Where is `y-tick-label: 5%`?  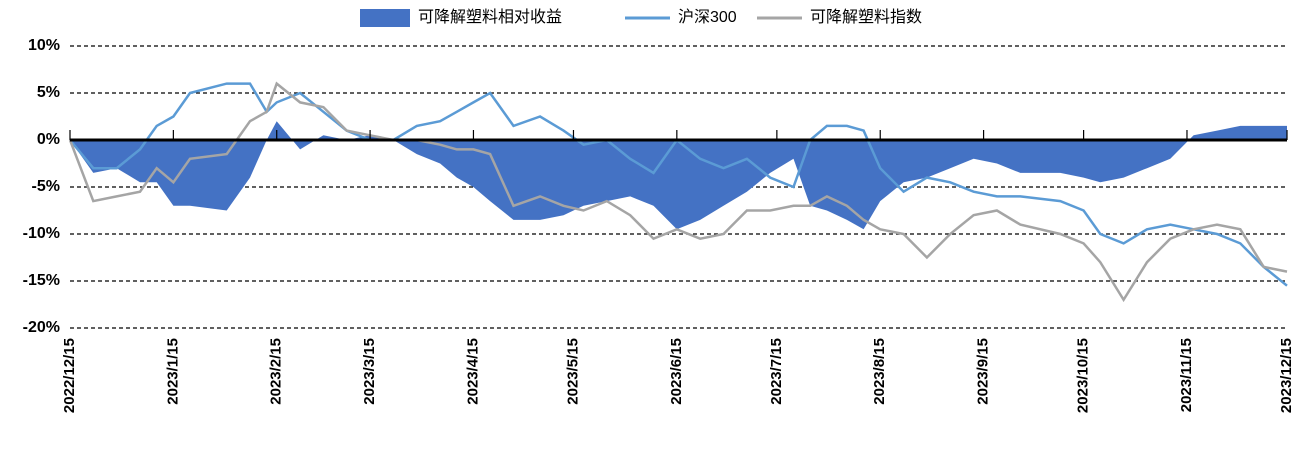 y-tick-label: 5% is located at coordinates (48, 92).